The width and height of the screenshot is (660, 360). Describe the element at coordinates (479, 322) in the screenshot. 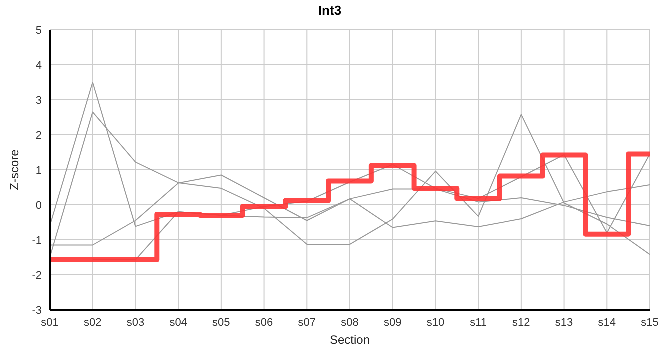

I see `x-tick-label: s11` at that location.